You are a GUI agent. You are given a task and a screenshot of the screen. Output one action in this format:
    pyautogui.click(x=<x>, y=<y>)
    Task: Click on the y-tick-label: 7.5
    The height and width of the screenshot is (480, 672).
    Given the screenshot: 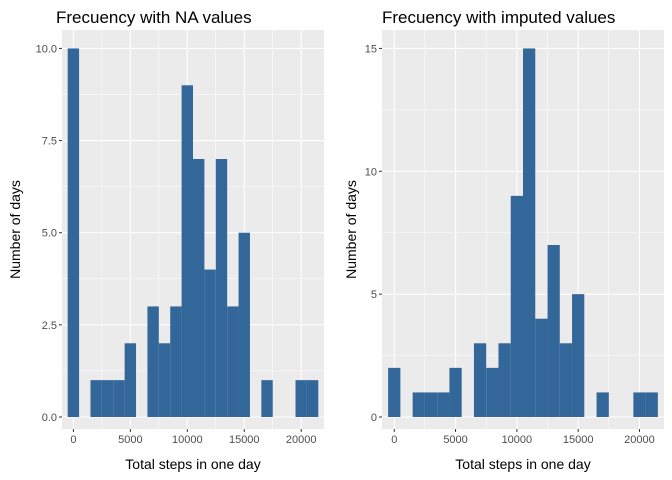 What is the action you would take?
    pyautogui.click(x=49, y=142)
    